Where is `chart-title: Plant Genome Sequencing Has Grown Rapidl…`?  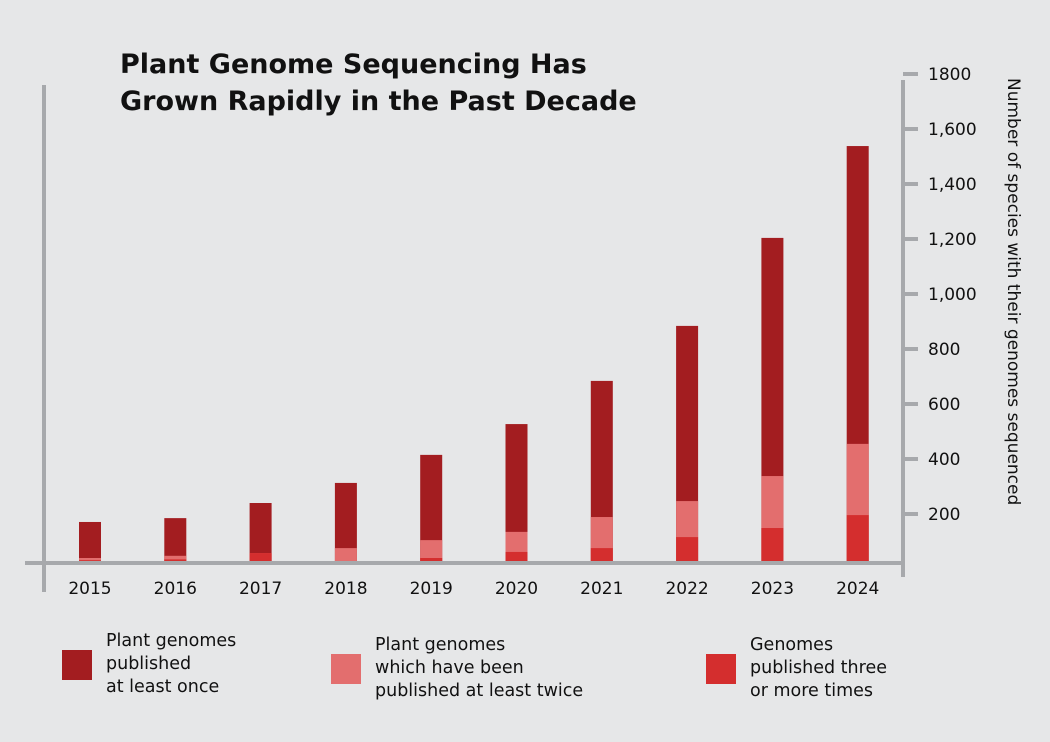
chart-title: Plant Genome Sequencing Has Grown Rapidl… is located at coordinates (378, 83).